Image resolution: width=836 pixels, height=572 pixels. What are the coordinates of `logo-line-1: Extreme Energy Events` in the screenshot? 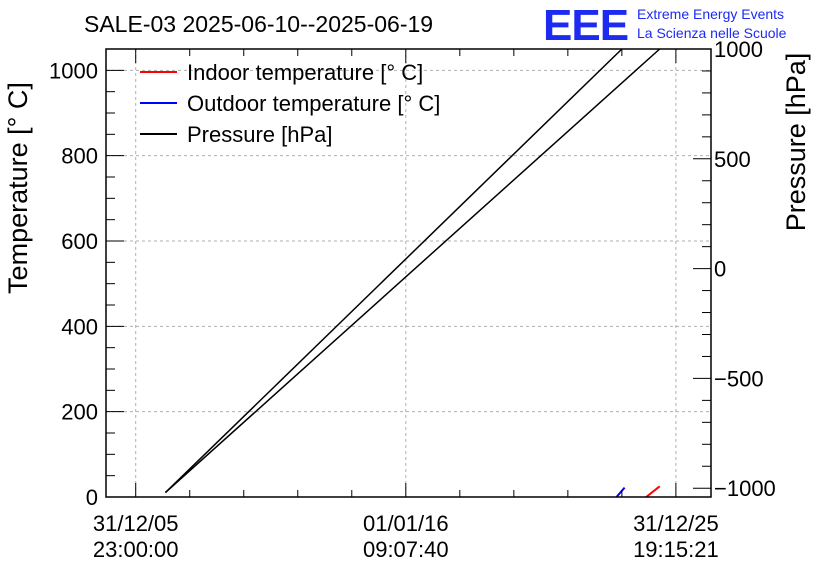 It's located at (710, 14).